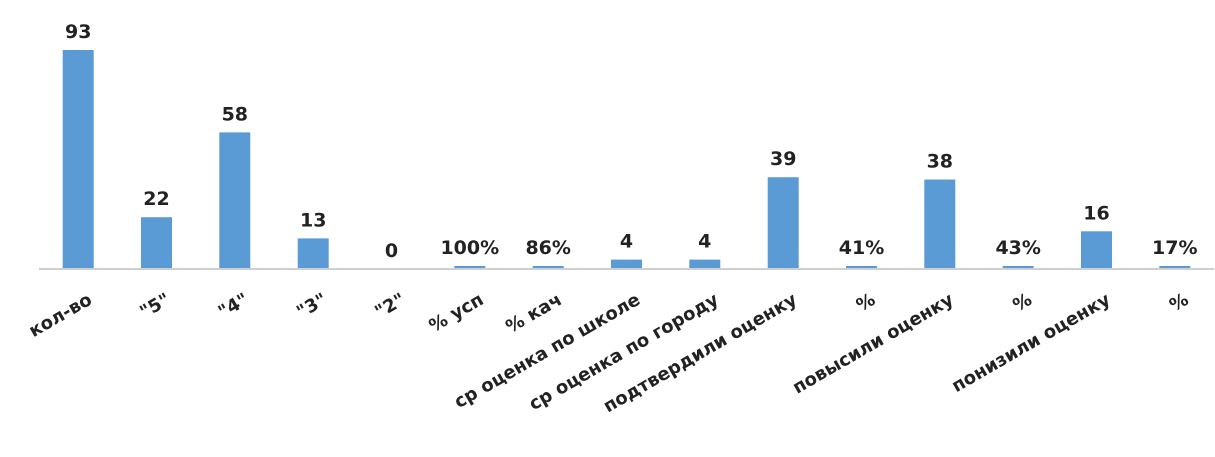  What do you see at coordinates (390, 306) in the screenshot?
I see `category-label: "2"` at bounding box center [390, 306].